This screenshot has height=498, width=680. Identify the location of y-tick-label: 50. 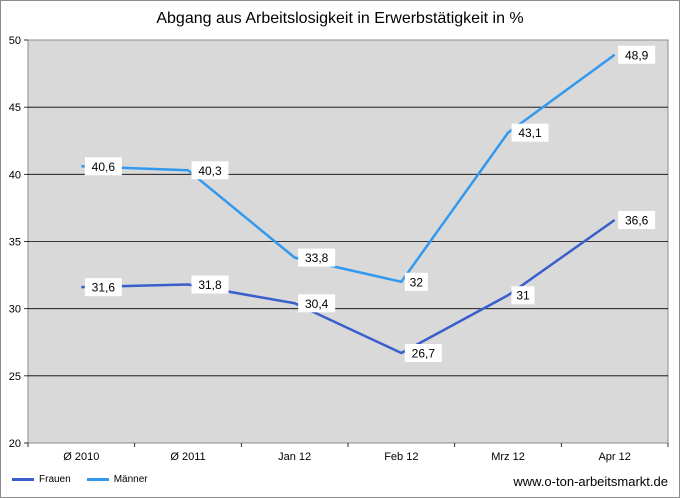
(15, 41).